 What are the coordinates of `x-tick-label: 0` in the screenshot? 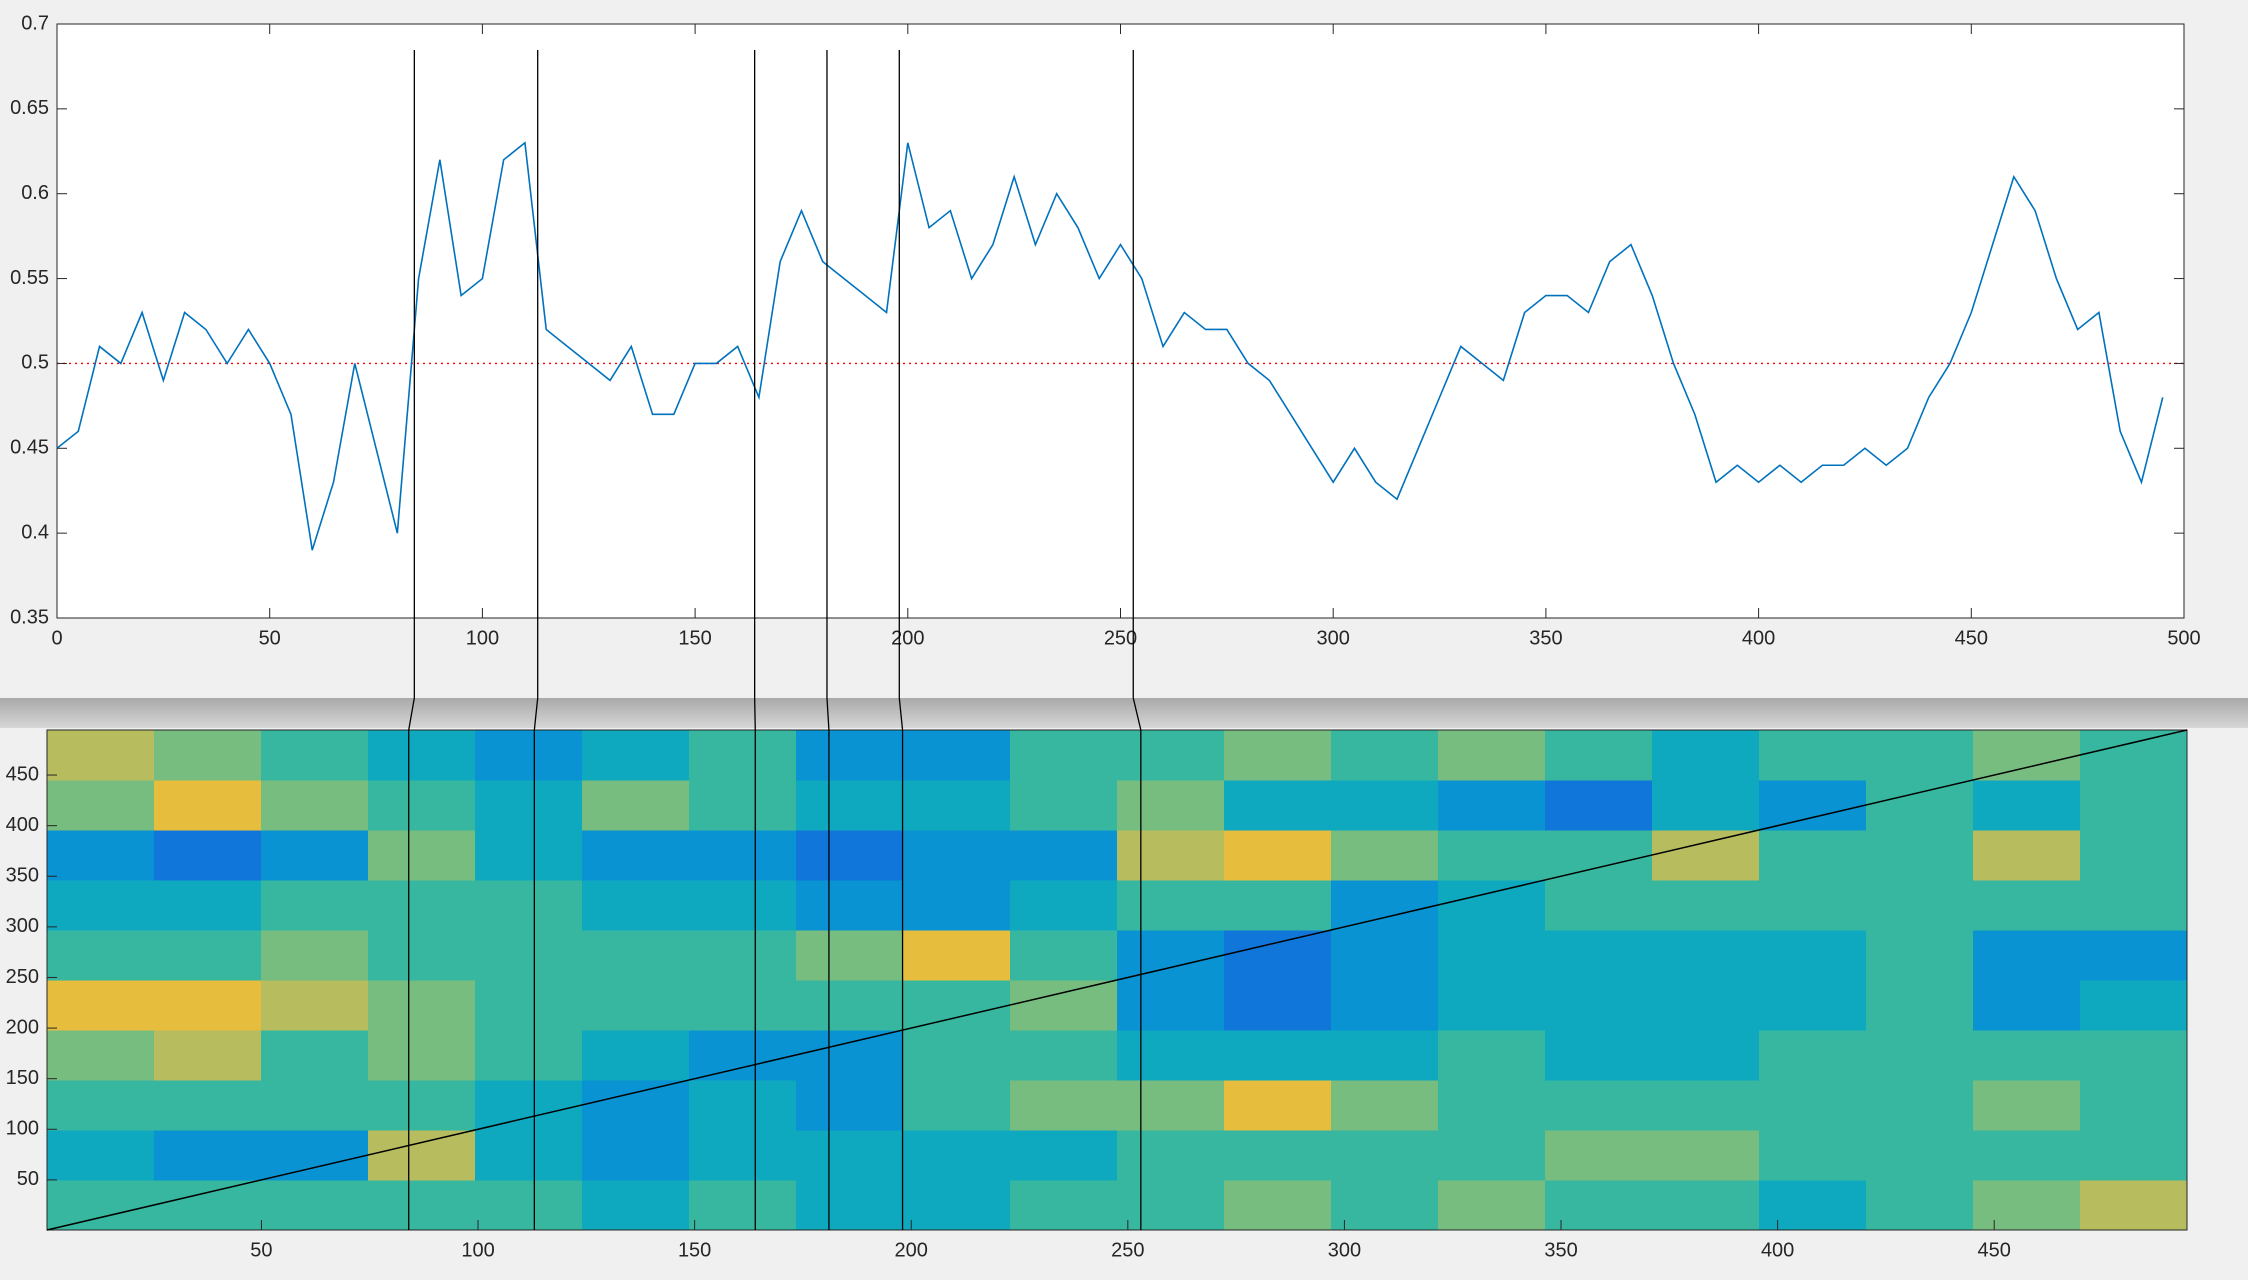 It's located at (56, 638).